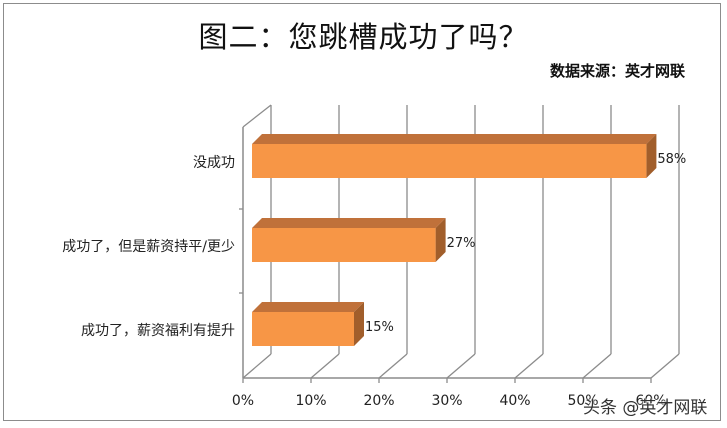  I want to click on x-tick-label: 60%, so click(651, 401).